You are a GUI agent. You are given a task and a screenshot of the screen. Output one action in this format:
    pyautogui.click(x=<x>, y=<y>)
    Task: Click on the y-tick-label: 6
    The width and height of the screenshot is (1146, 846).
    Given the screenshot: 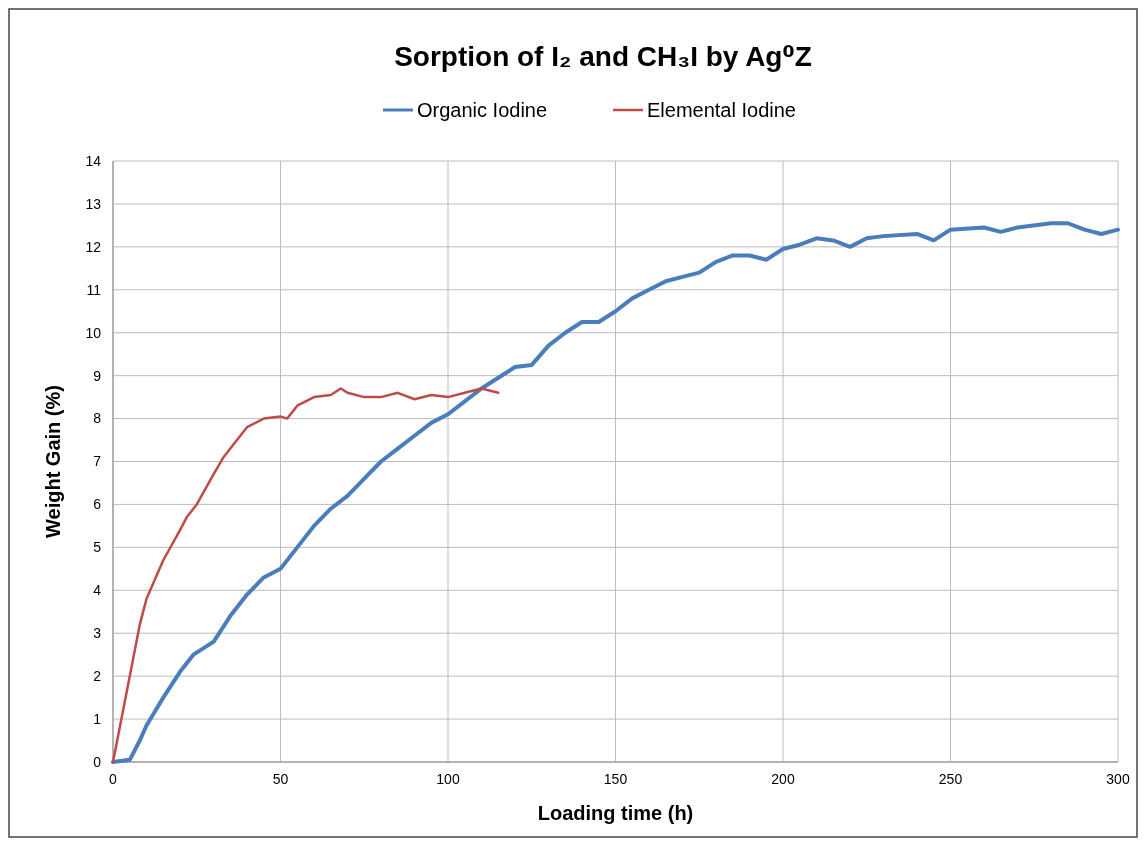 What is the action you would take?
    pyautogui.click(x=97, y=504)
    